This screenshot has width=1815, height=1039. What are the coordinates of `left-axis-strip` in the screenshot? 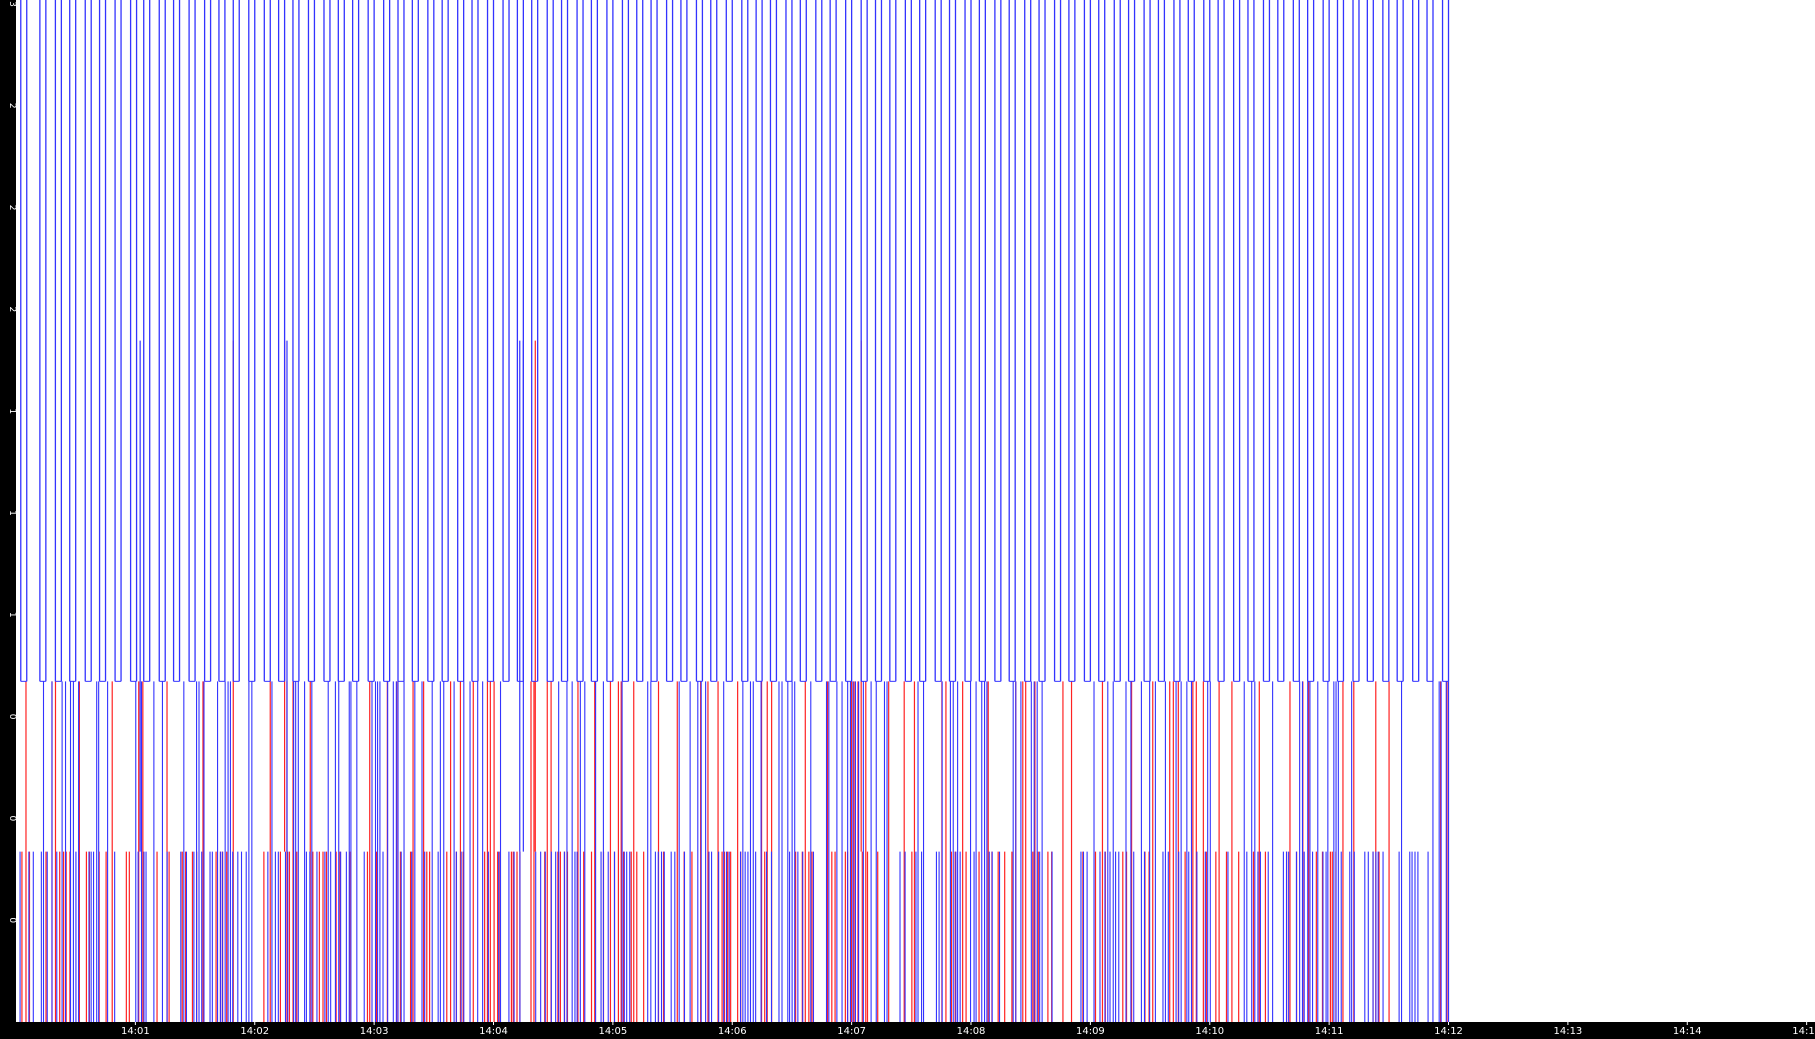 It's located at (8, 519).